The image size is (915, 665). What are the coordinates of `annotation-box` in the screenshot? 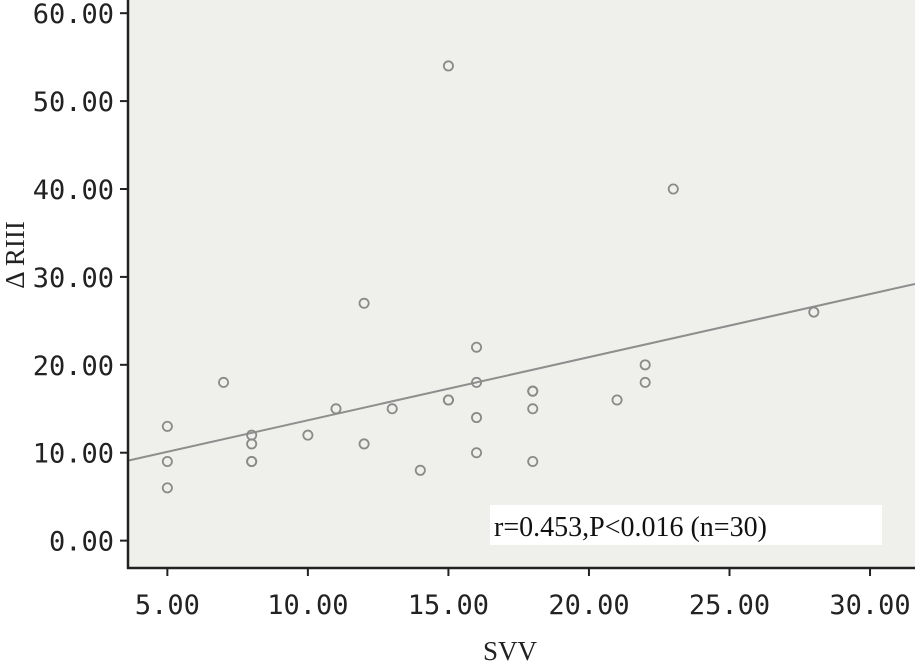 It's located at (686, 525).